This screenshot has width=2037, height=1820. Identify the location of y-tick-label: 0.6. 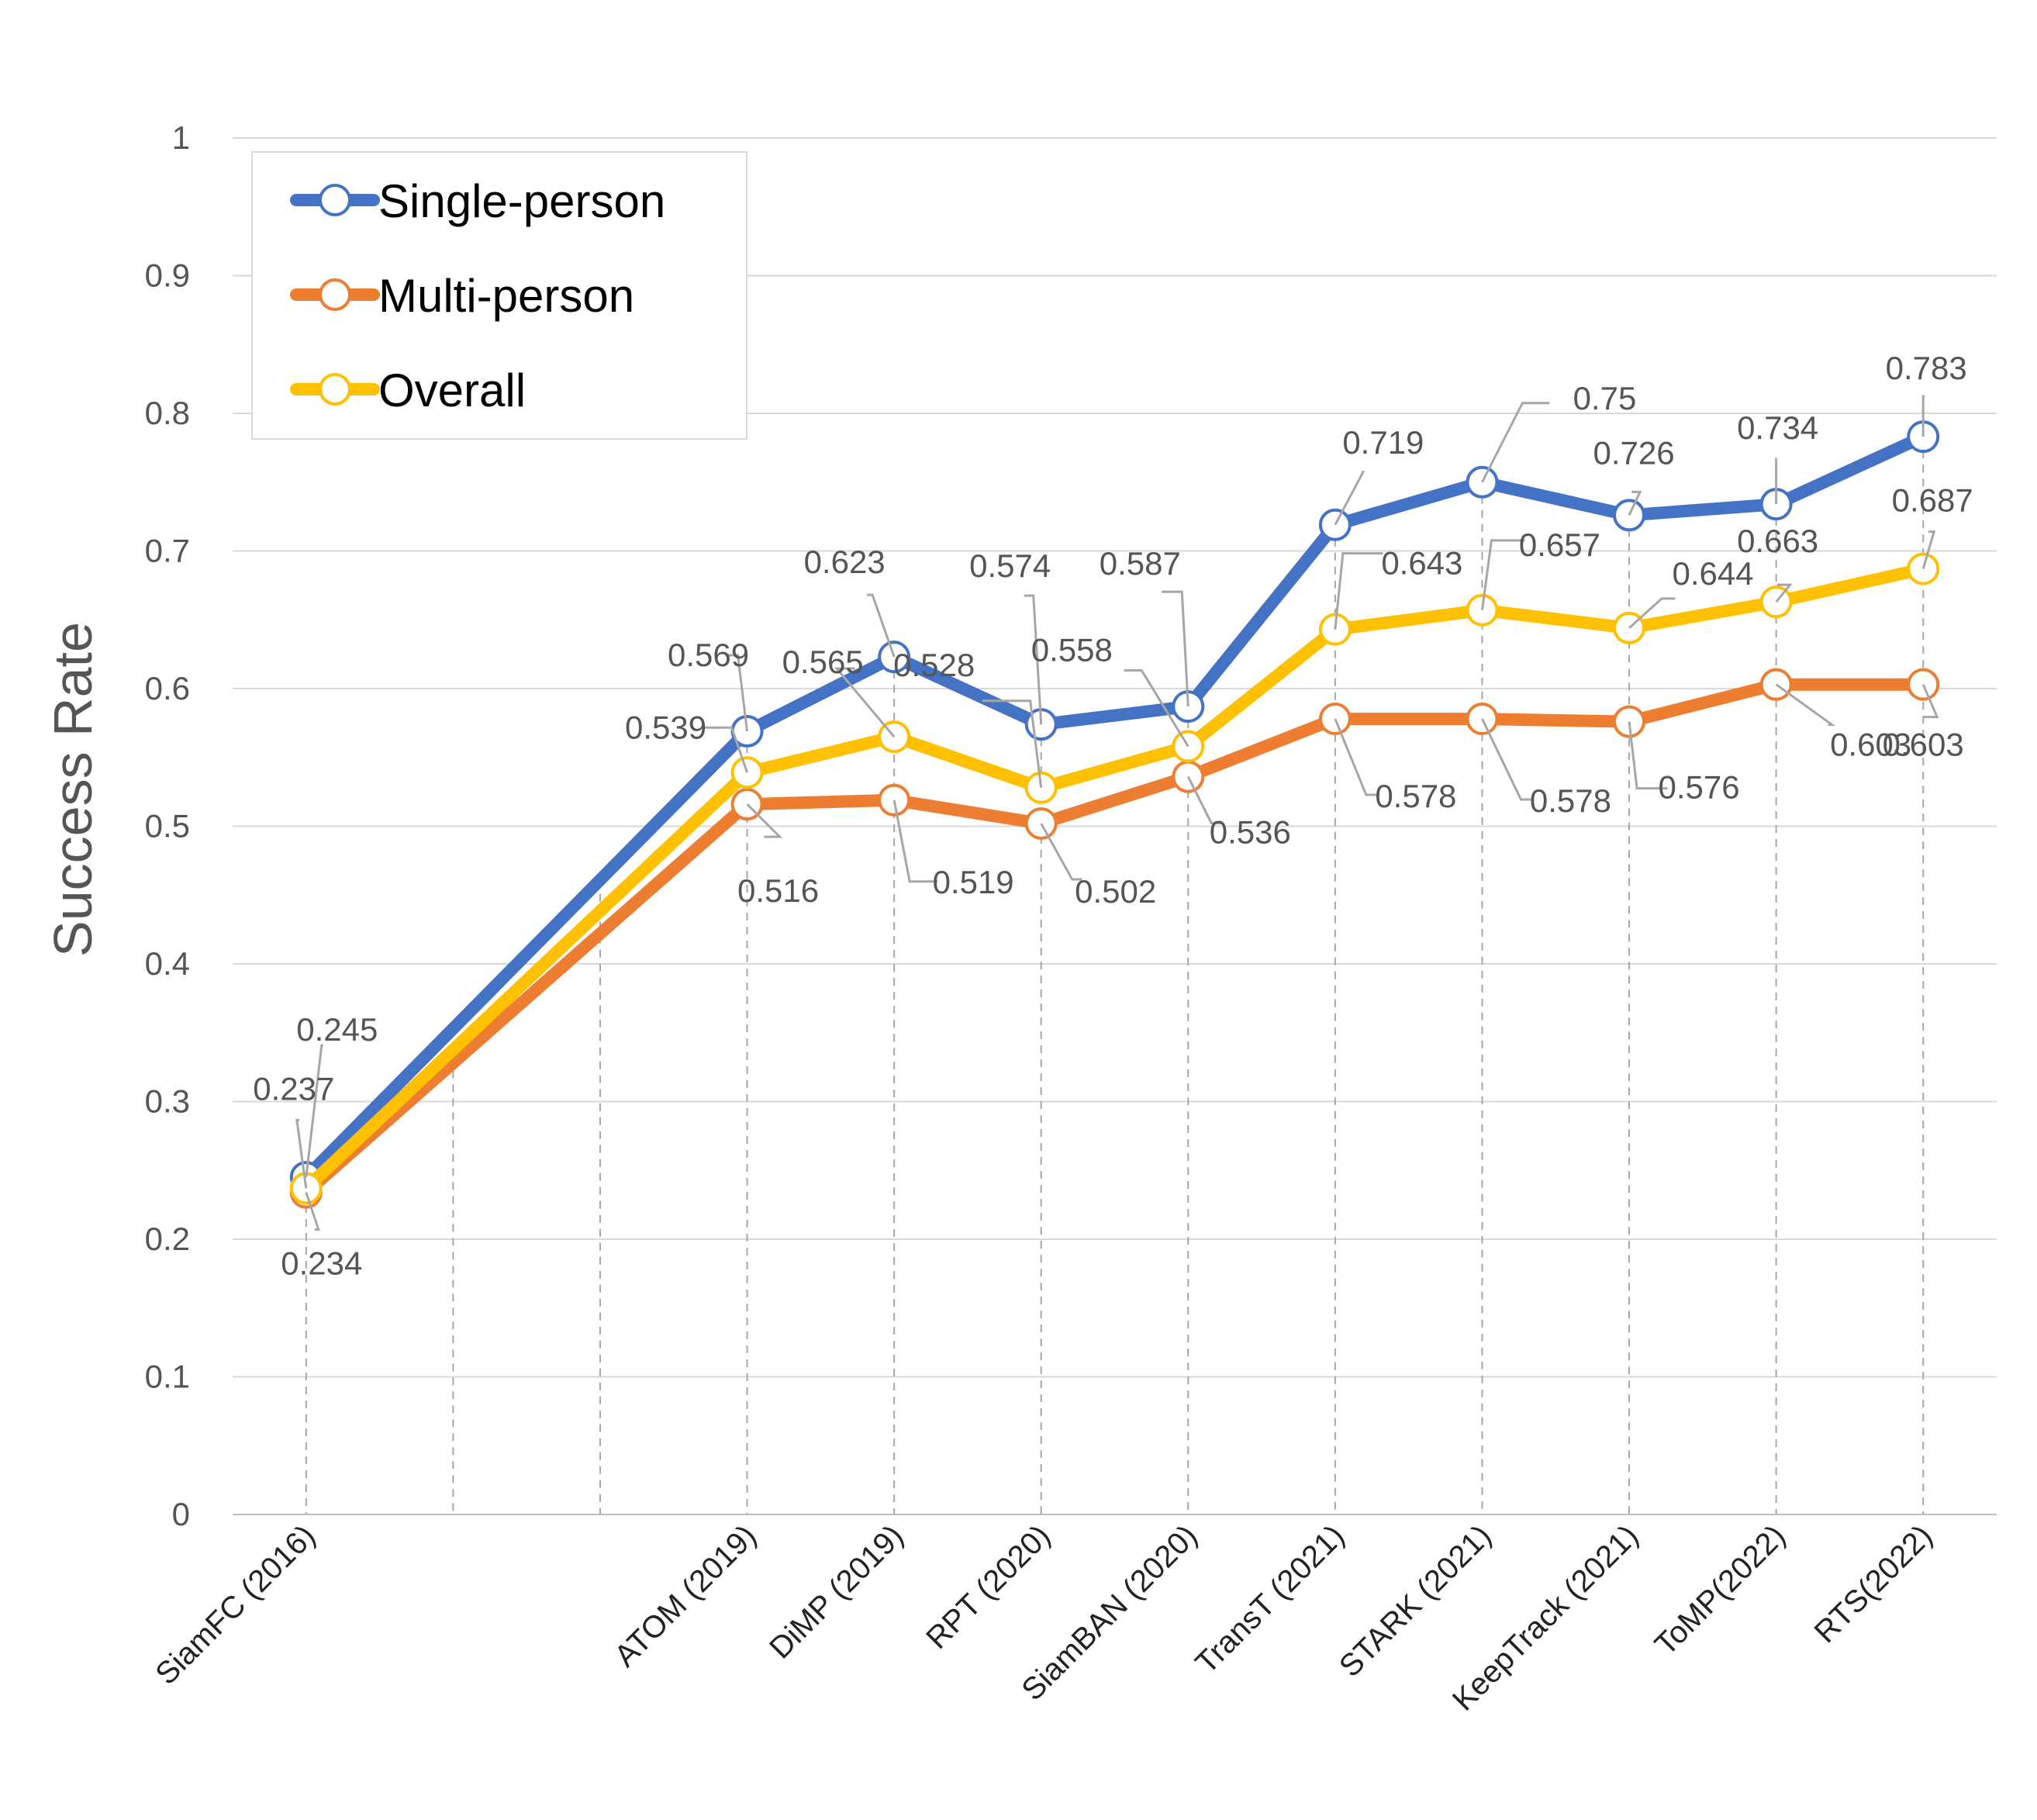
(167, 688).